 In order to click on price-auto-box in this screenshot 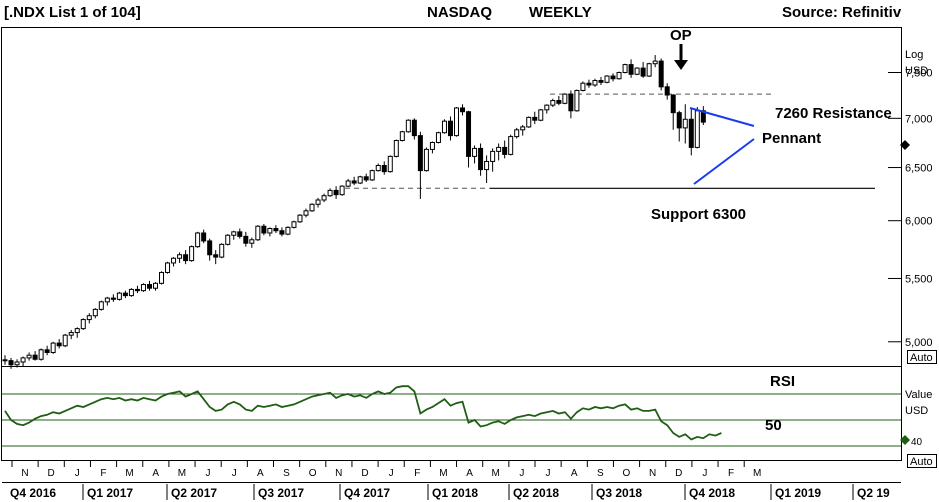, I will do `click(922, 357)`.